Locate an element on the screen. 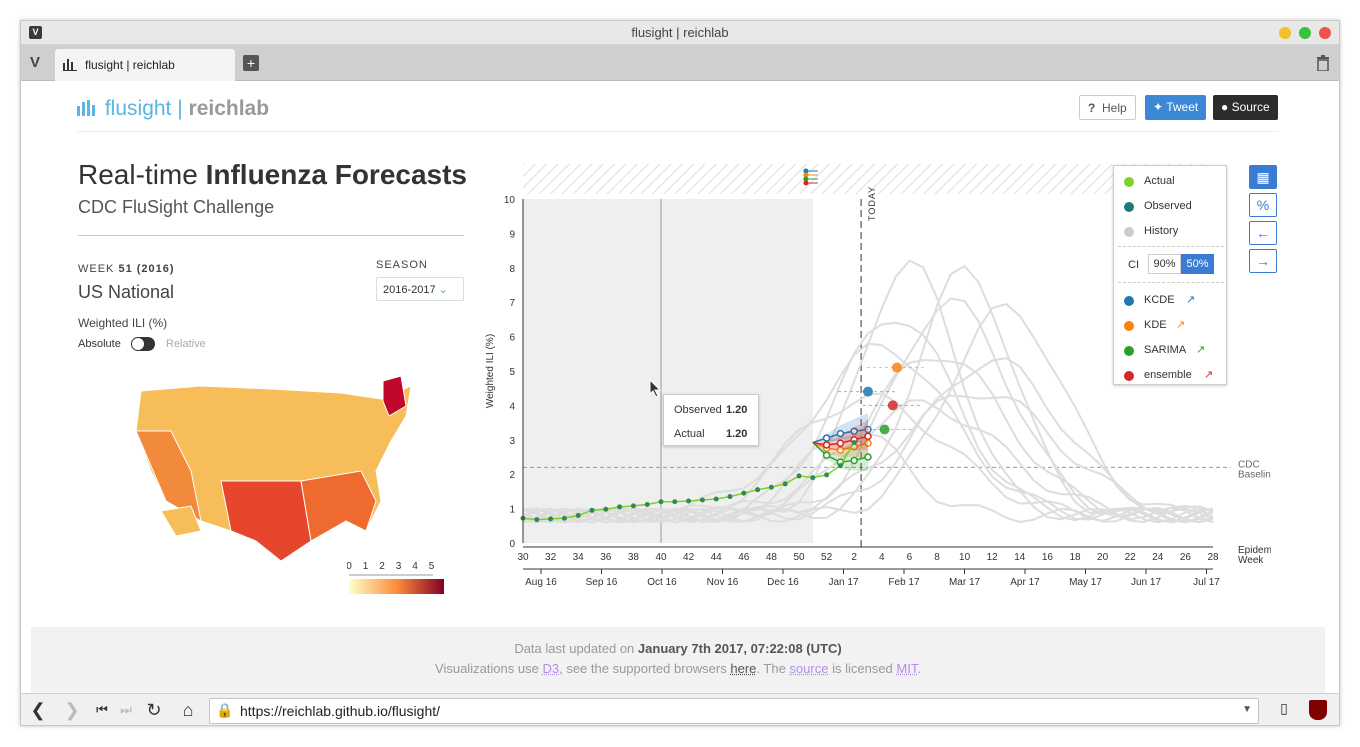 Image resolution: width=1360 pixels, height=747 pixels. chart-icon is located at coordinates (70, 65).